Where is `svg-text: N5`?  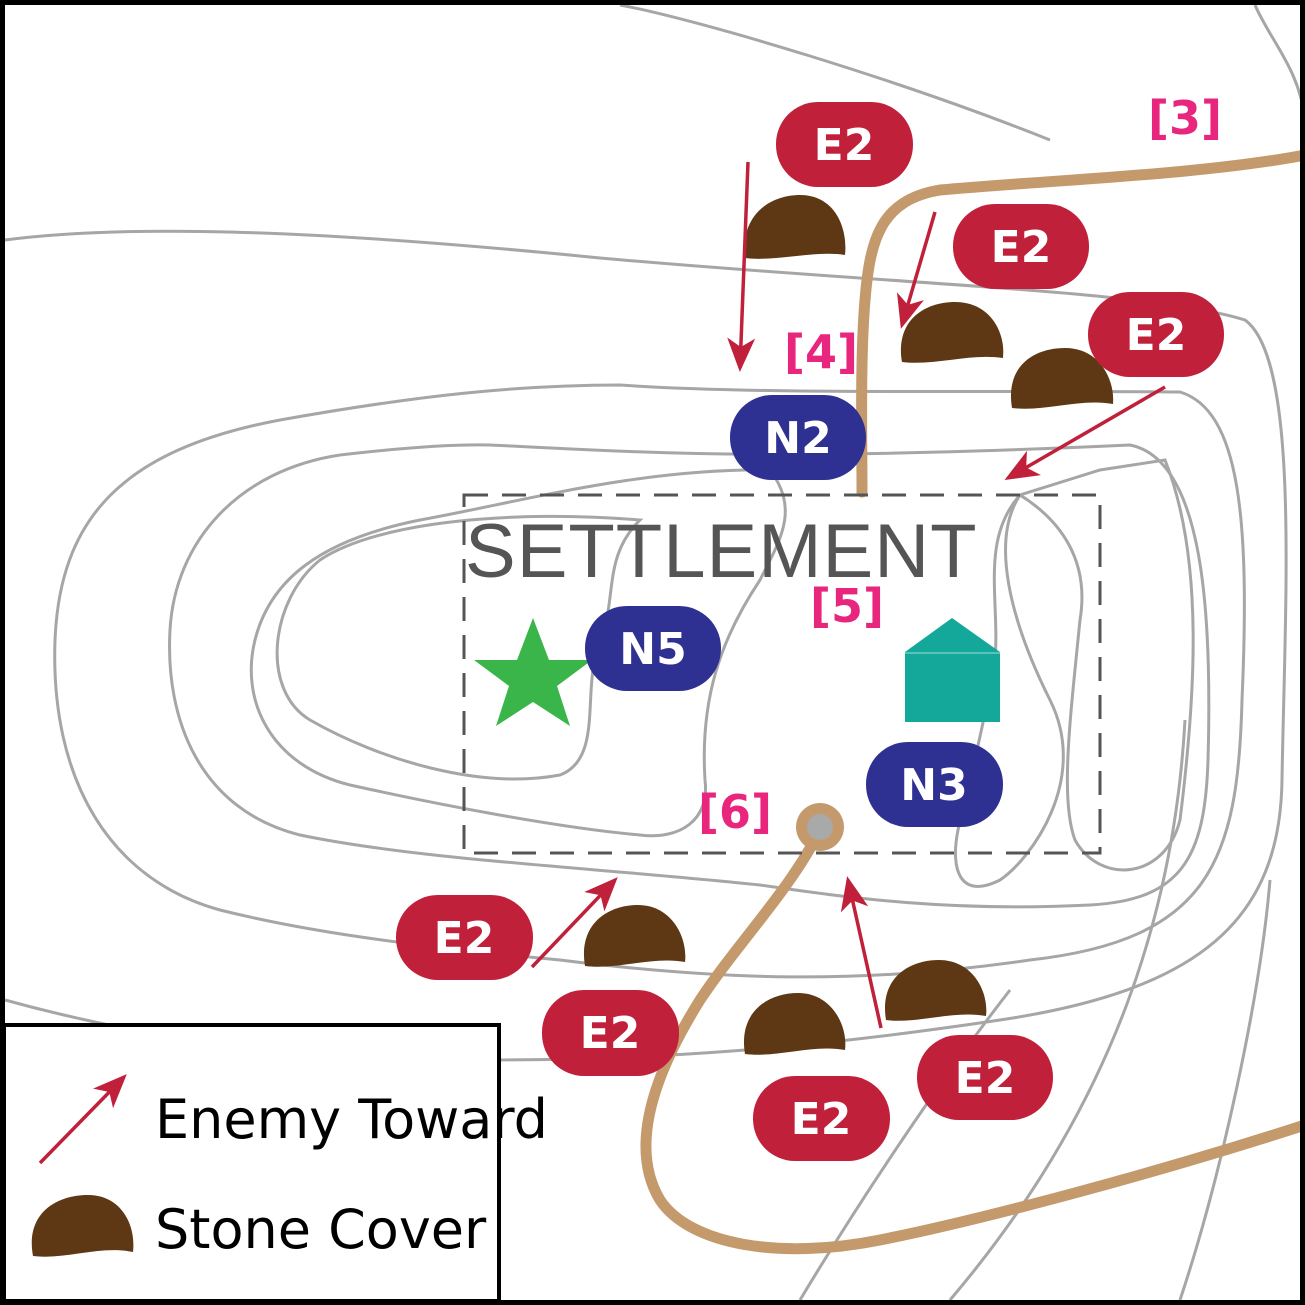 svg-text: N5 is located at coordinates (652, 649).